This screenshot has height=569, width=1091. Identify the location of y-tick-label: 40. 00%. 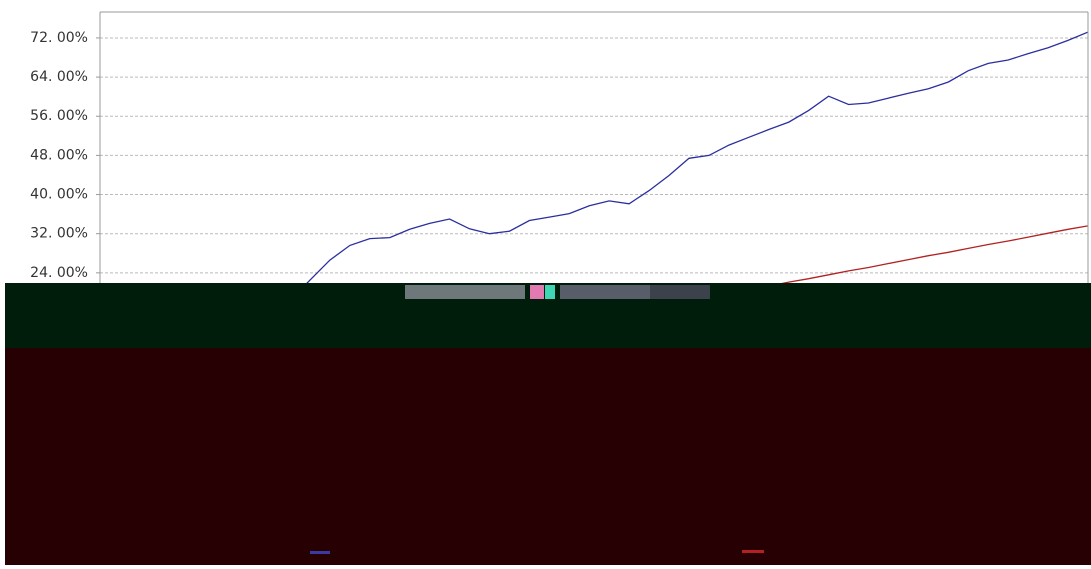
(59, 195).